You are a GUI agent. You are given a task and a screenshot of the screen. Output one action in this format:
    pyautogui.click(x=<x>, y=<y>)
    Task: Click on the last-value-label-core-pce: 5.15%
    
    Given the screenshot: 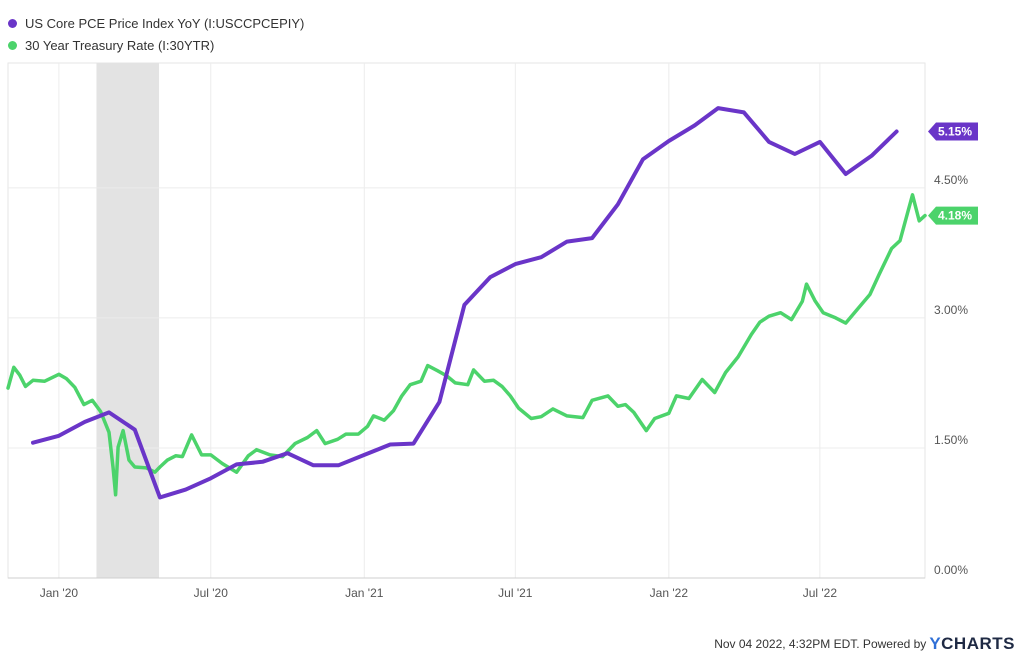 What is the action you would take?
    pyautogui.click(x=955, y=131)
    